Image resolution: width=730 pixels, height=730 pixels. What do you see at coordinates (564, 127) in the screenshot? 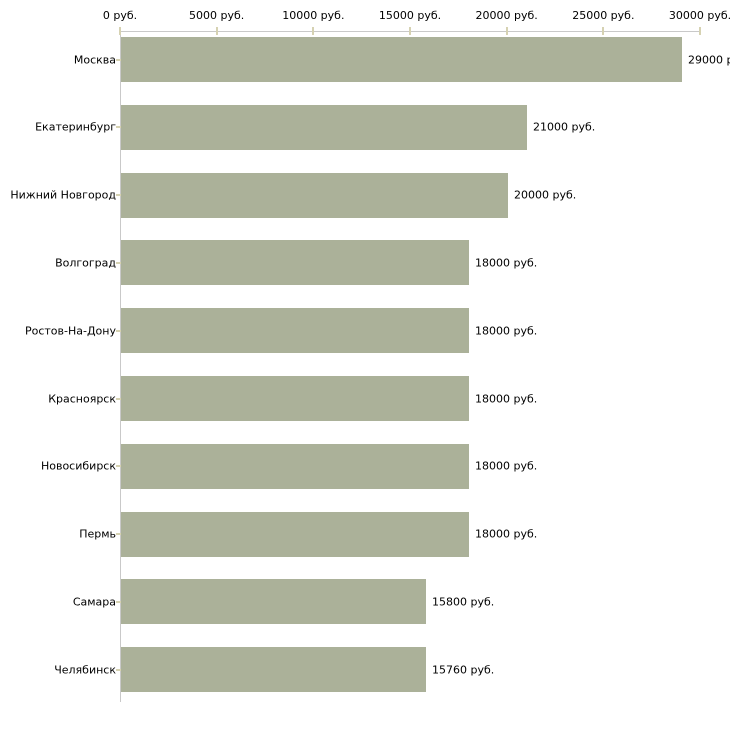
I see `value-label: 21000 руб.` at bounding box center [564, 127].